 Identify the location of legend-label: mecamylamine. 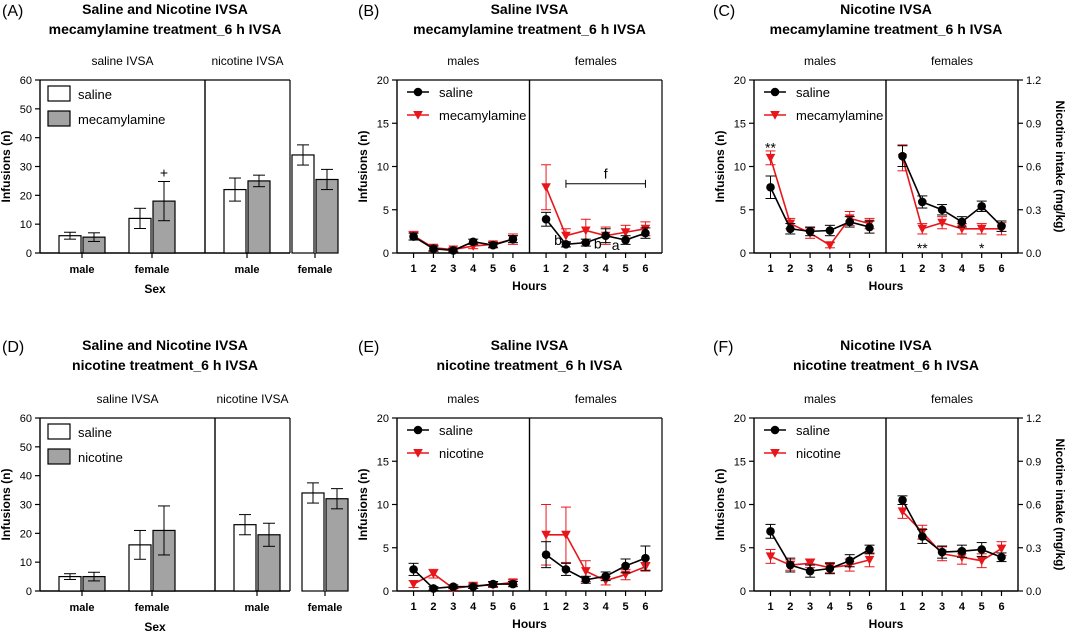
(839, 115).